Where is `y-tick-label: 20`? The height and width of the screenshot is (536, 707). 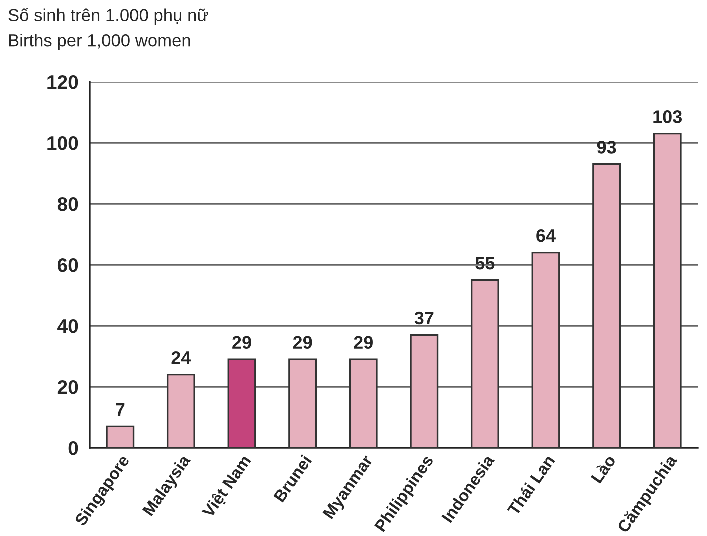 y-tick-label: 20 is located at coordinates (68, 387).